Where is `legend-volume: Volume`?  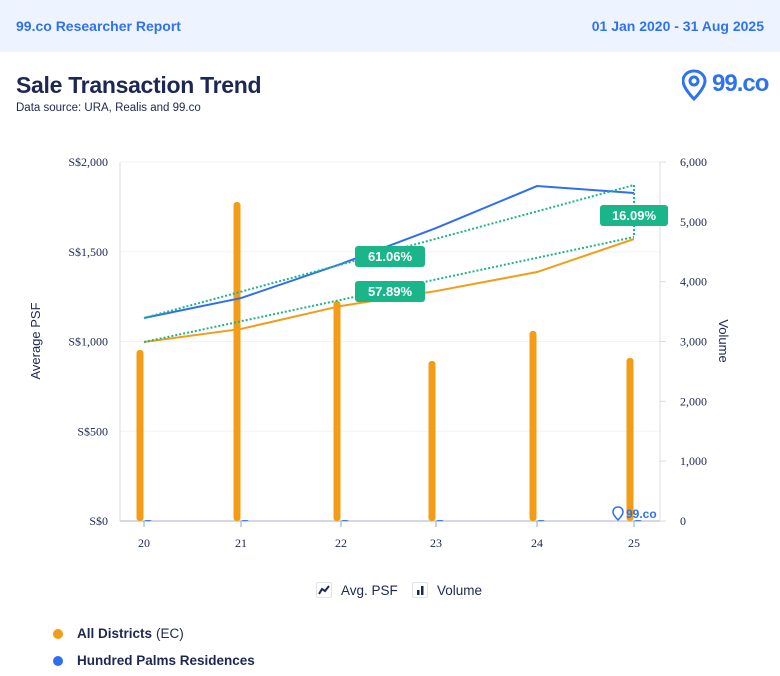
legend-volume: Volume is located at coordinates (447, 590).